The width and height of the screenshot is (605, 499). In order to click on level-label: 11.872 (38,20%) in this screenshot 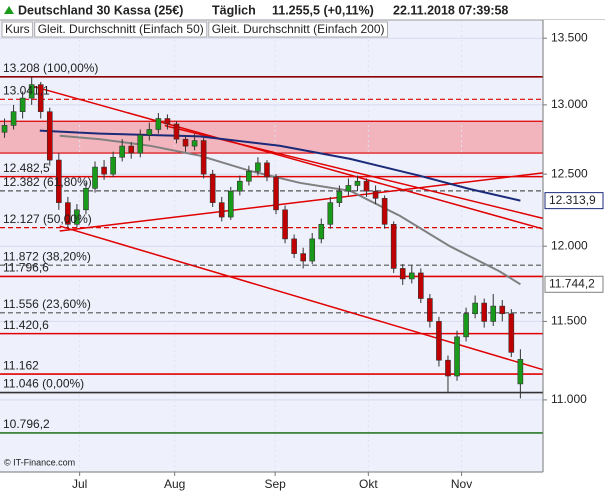, I will do `click(47, 256)`.